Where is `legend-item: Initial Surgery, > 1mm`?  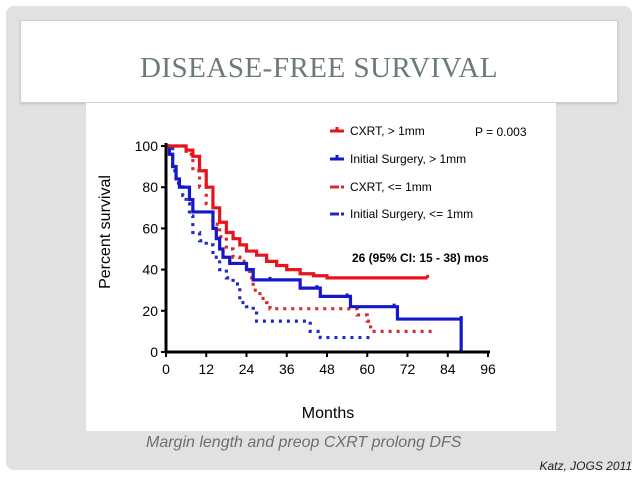
legend-item: Initial Surgery, > 1mm is located at coordinates (398, 159).